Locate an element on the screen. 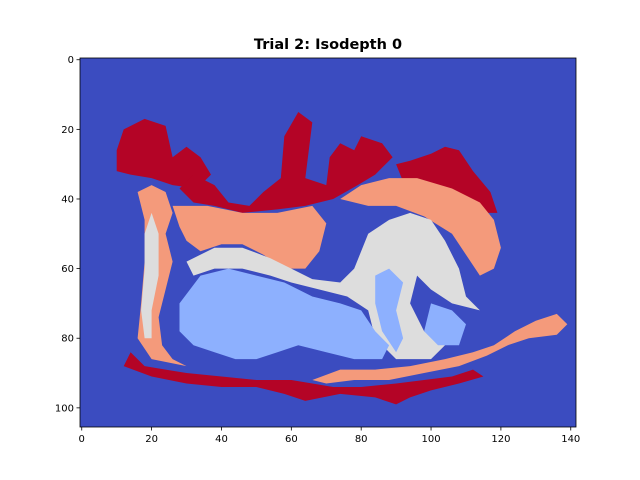 The height and width of the screenshot is (480, 640). y-tick-label: 80 is located at coordinates (67, 339).